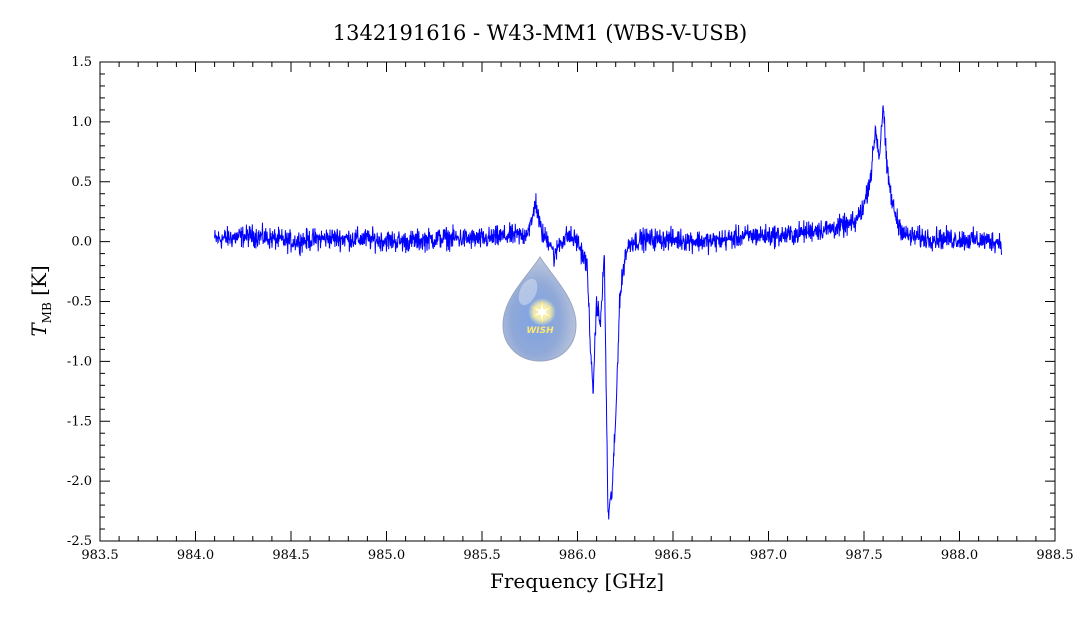 The height and width of the screenshot is (618, 1080). I want to click on wish-logo: WISH, so click(539, 309).